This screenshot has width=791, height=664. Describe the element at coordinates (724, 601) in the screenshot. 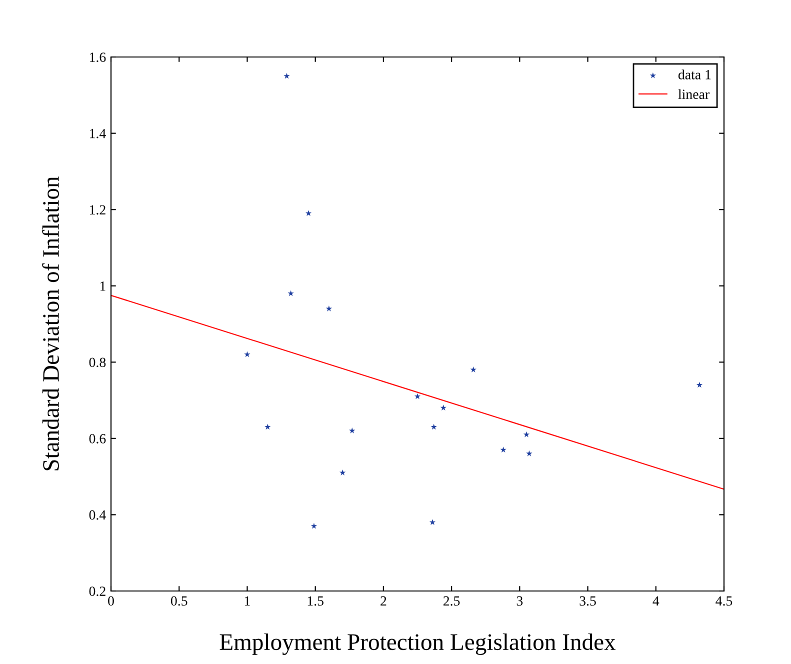

I see `x-tick-label: 4.5` at that location.